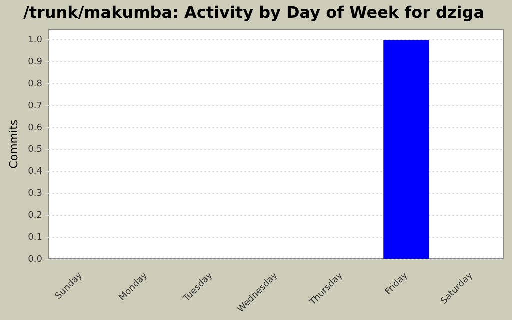  I want to click on y-tick-label: 0.1, so click(35, 237).